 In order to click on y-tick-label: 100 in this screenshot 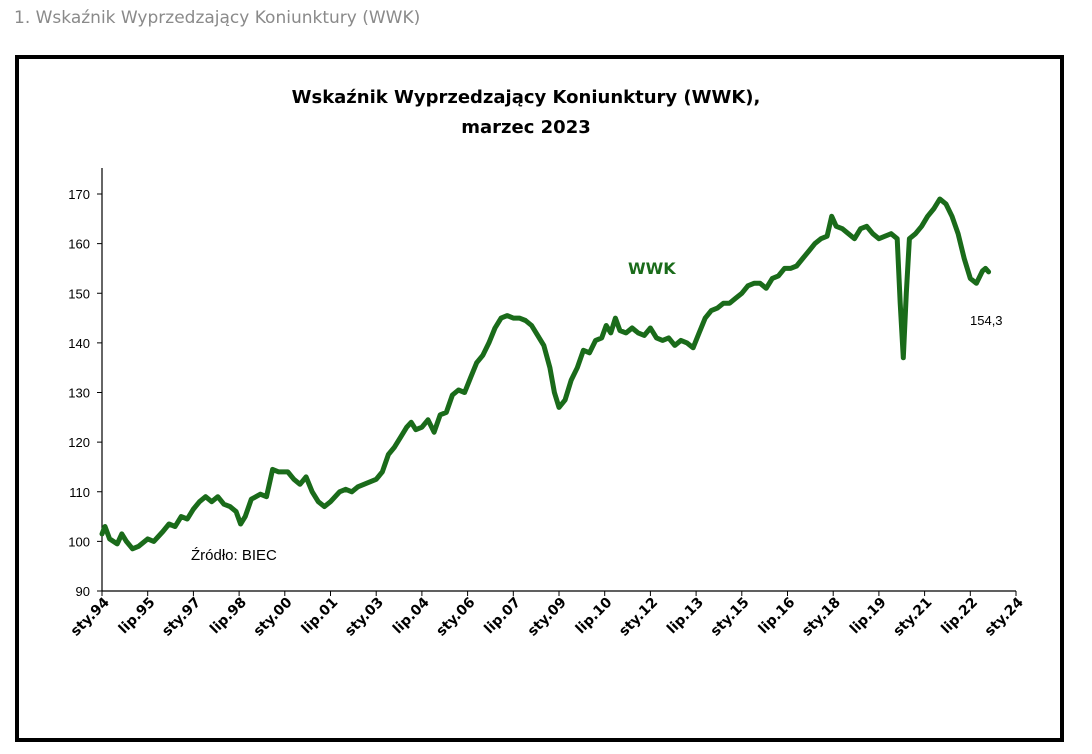, I will do `click(79, 541)`.